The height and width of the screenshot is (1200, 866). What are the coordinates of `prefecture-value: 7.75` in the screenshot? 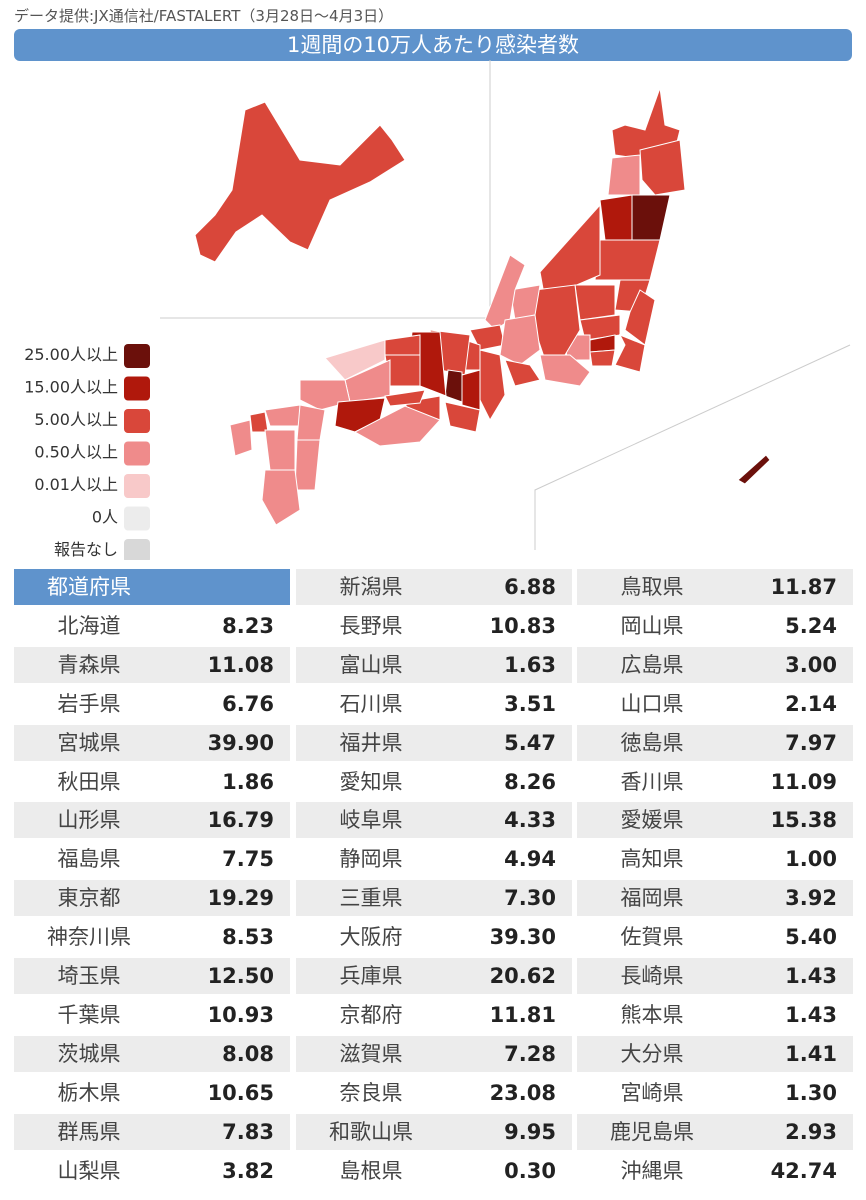 It's located at (248, 859).